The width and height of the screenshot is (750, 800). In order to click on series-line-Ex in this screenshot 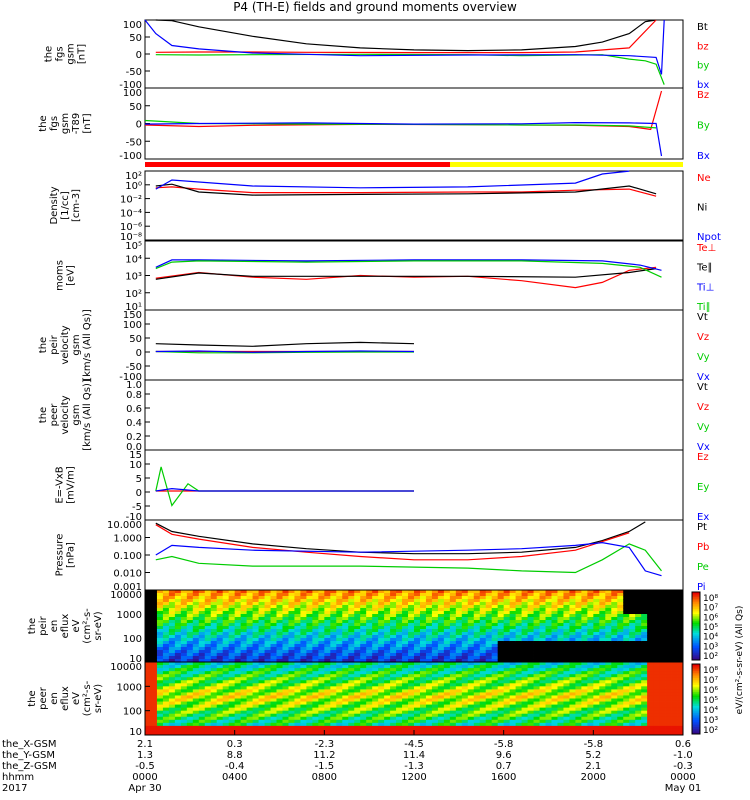, I will do `click(284, 489)`.